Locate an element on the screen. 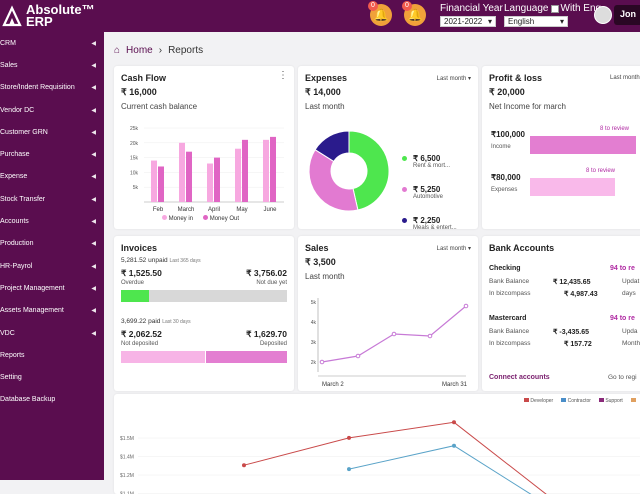  sales-period-select: Last month ▾ is located at coordinates (454, 248).